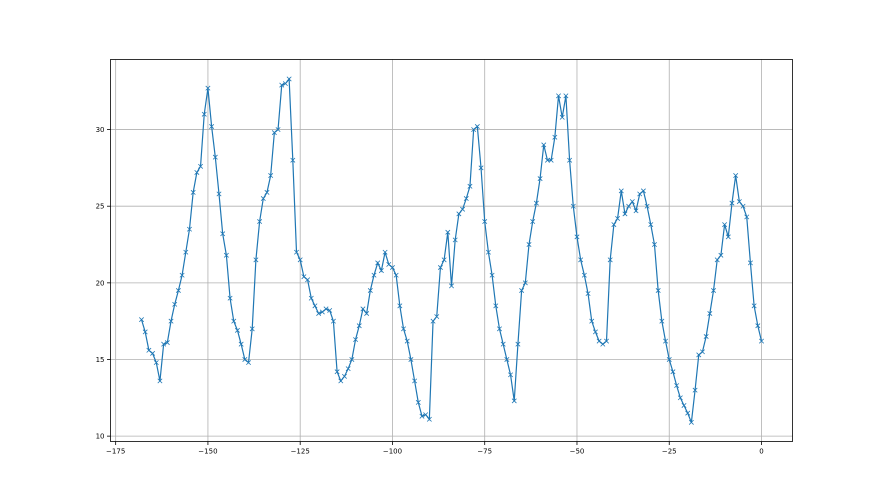 The height and width of the screenshot is (499, 880). I want to click on y-tick-label: 10, so click(100, 437).